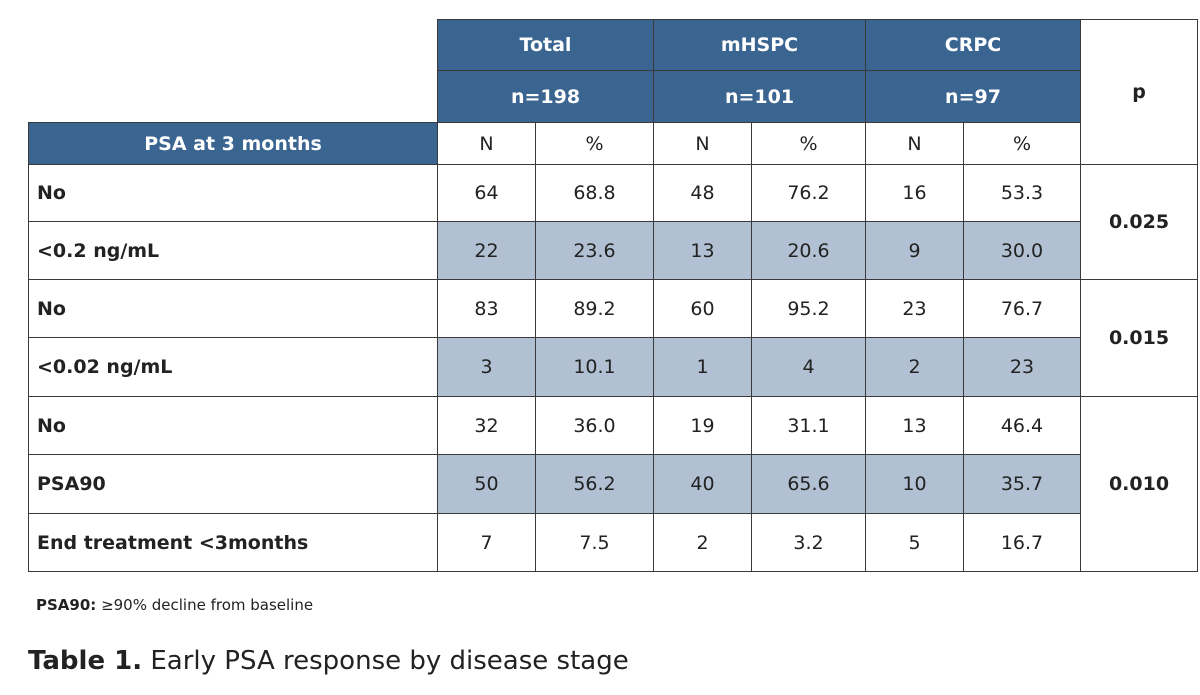  Describe the element at coordinates (486, 250) in the screenshot. I see `value-cell: 22` at that location.